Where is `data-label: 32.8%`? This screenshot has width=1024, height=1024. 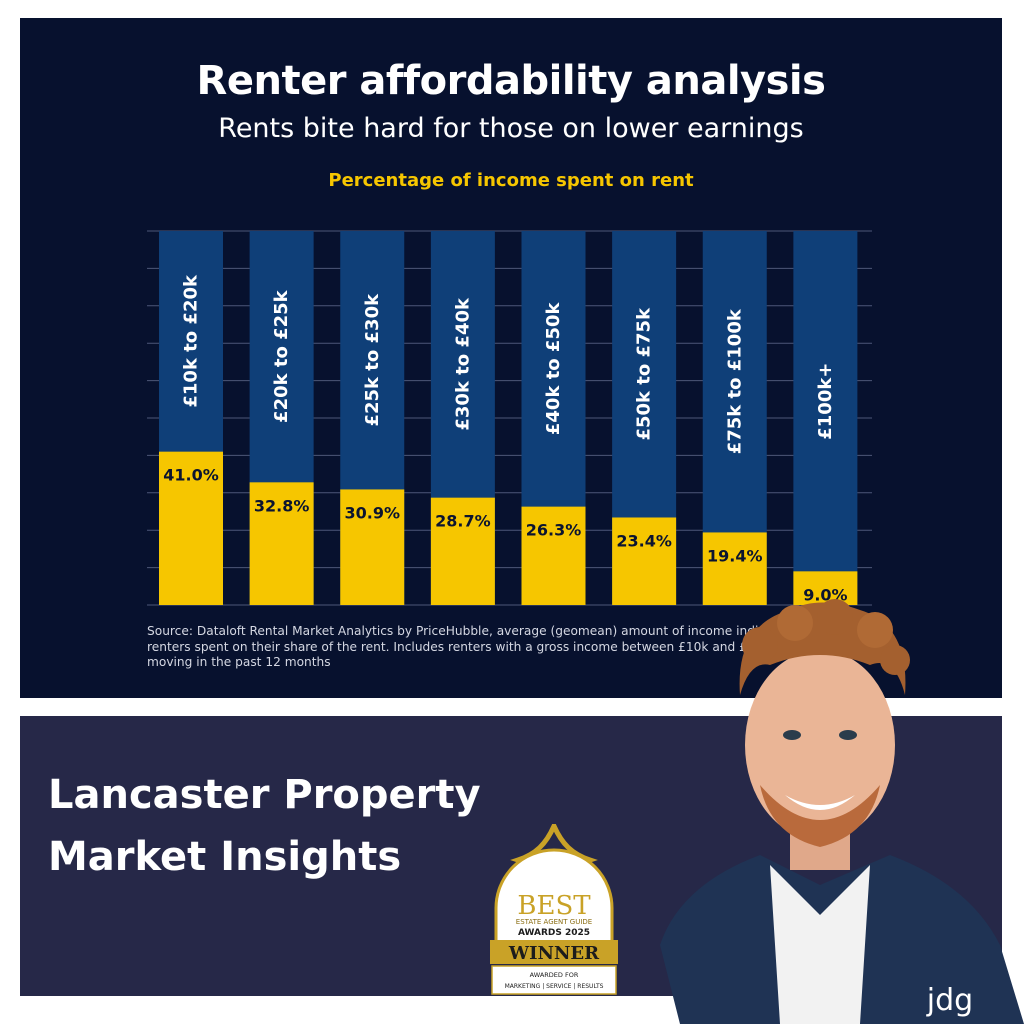
data-label: 32.8% is located at coordinates (282, 505).